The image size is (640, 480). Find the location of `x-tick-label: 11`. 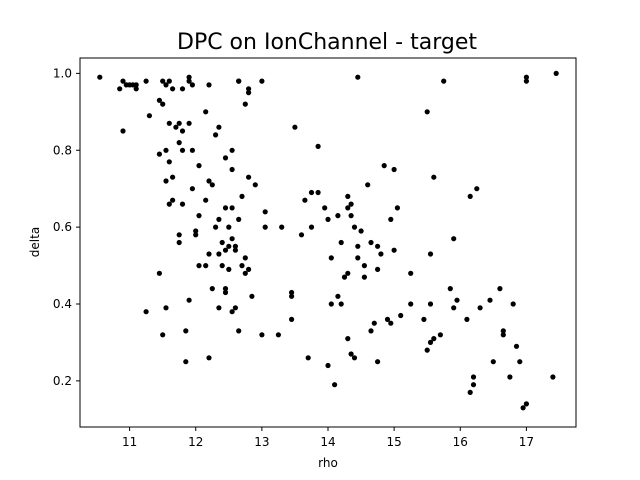

x-tick-label: 11 is located at coordinates (129, 442).